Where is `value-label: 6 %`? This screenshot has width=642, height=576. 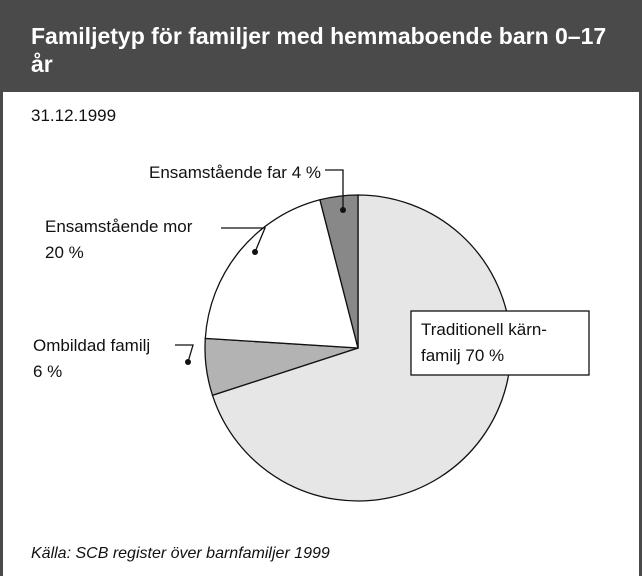
value-label: 6 % is located at coordinates (47, 371).